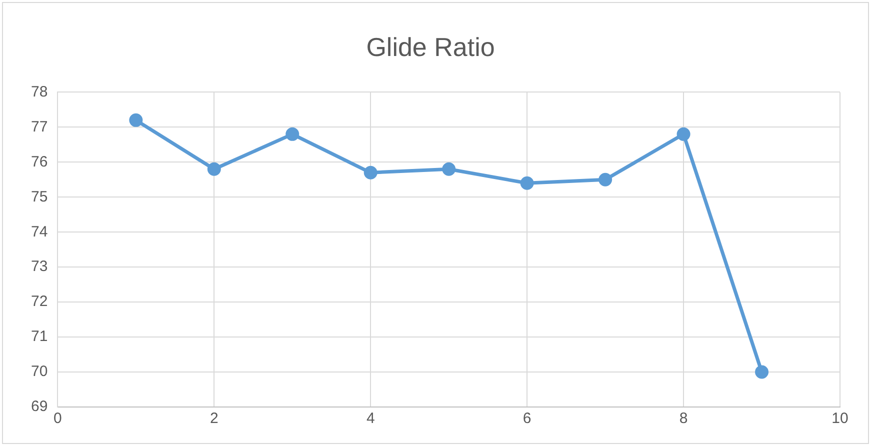 This screenshot has height=446, width=871. I want to click on chart-title: Glide Ratio, so click(430, 47).